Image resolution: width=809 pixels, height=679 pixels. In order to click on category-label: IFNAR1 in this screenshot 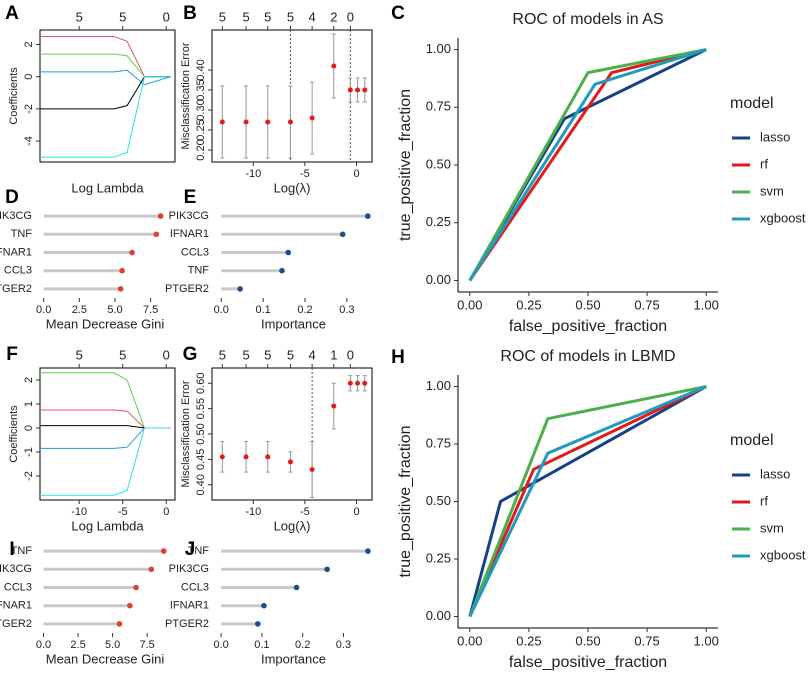, I will do `click(189, 606)`.